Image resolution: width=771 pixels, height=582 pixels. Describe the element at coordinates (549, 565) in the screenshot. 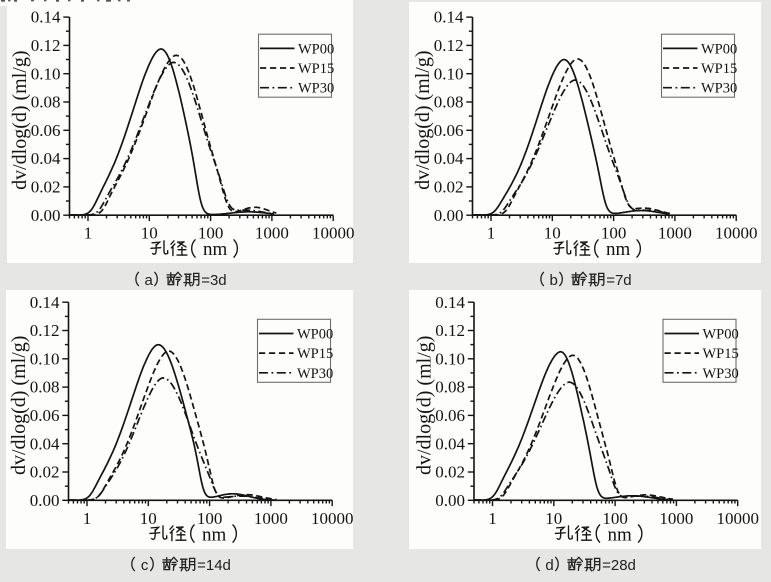

I see `svg-text: d` at that location.